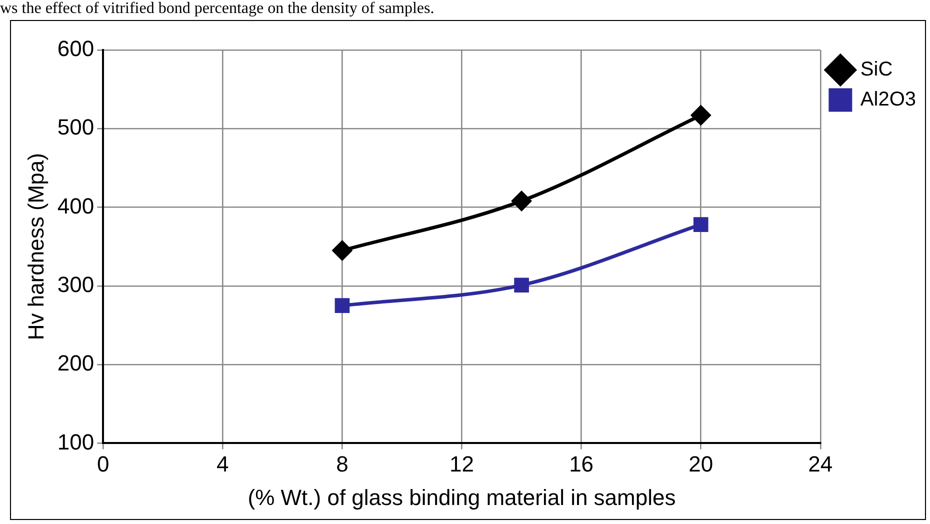 The image size is (930, 524). I want to click on x-tick-label: 0, so click(103, 463).